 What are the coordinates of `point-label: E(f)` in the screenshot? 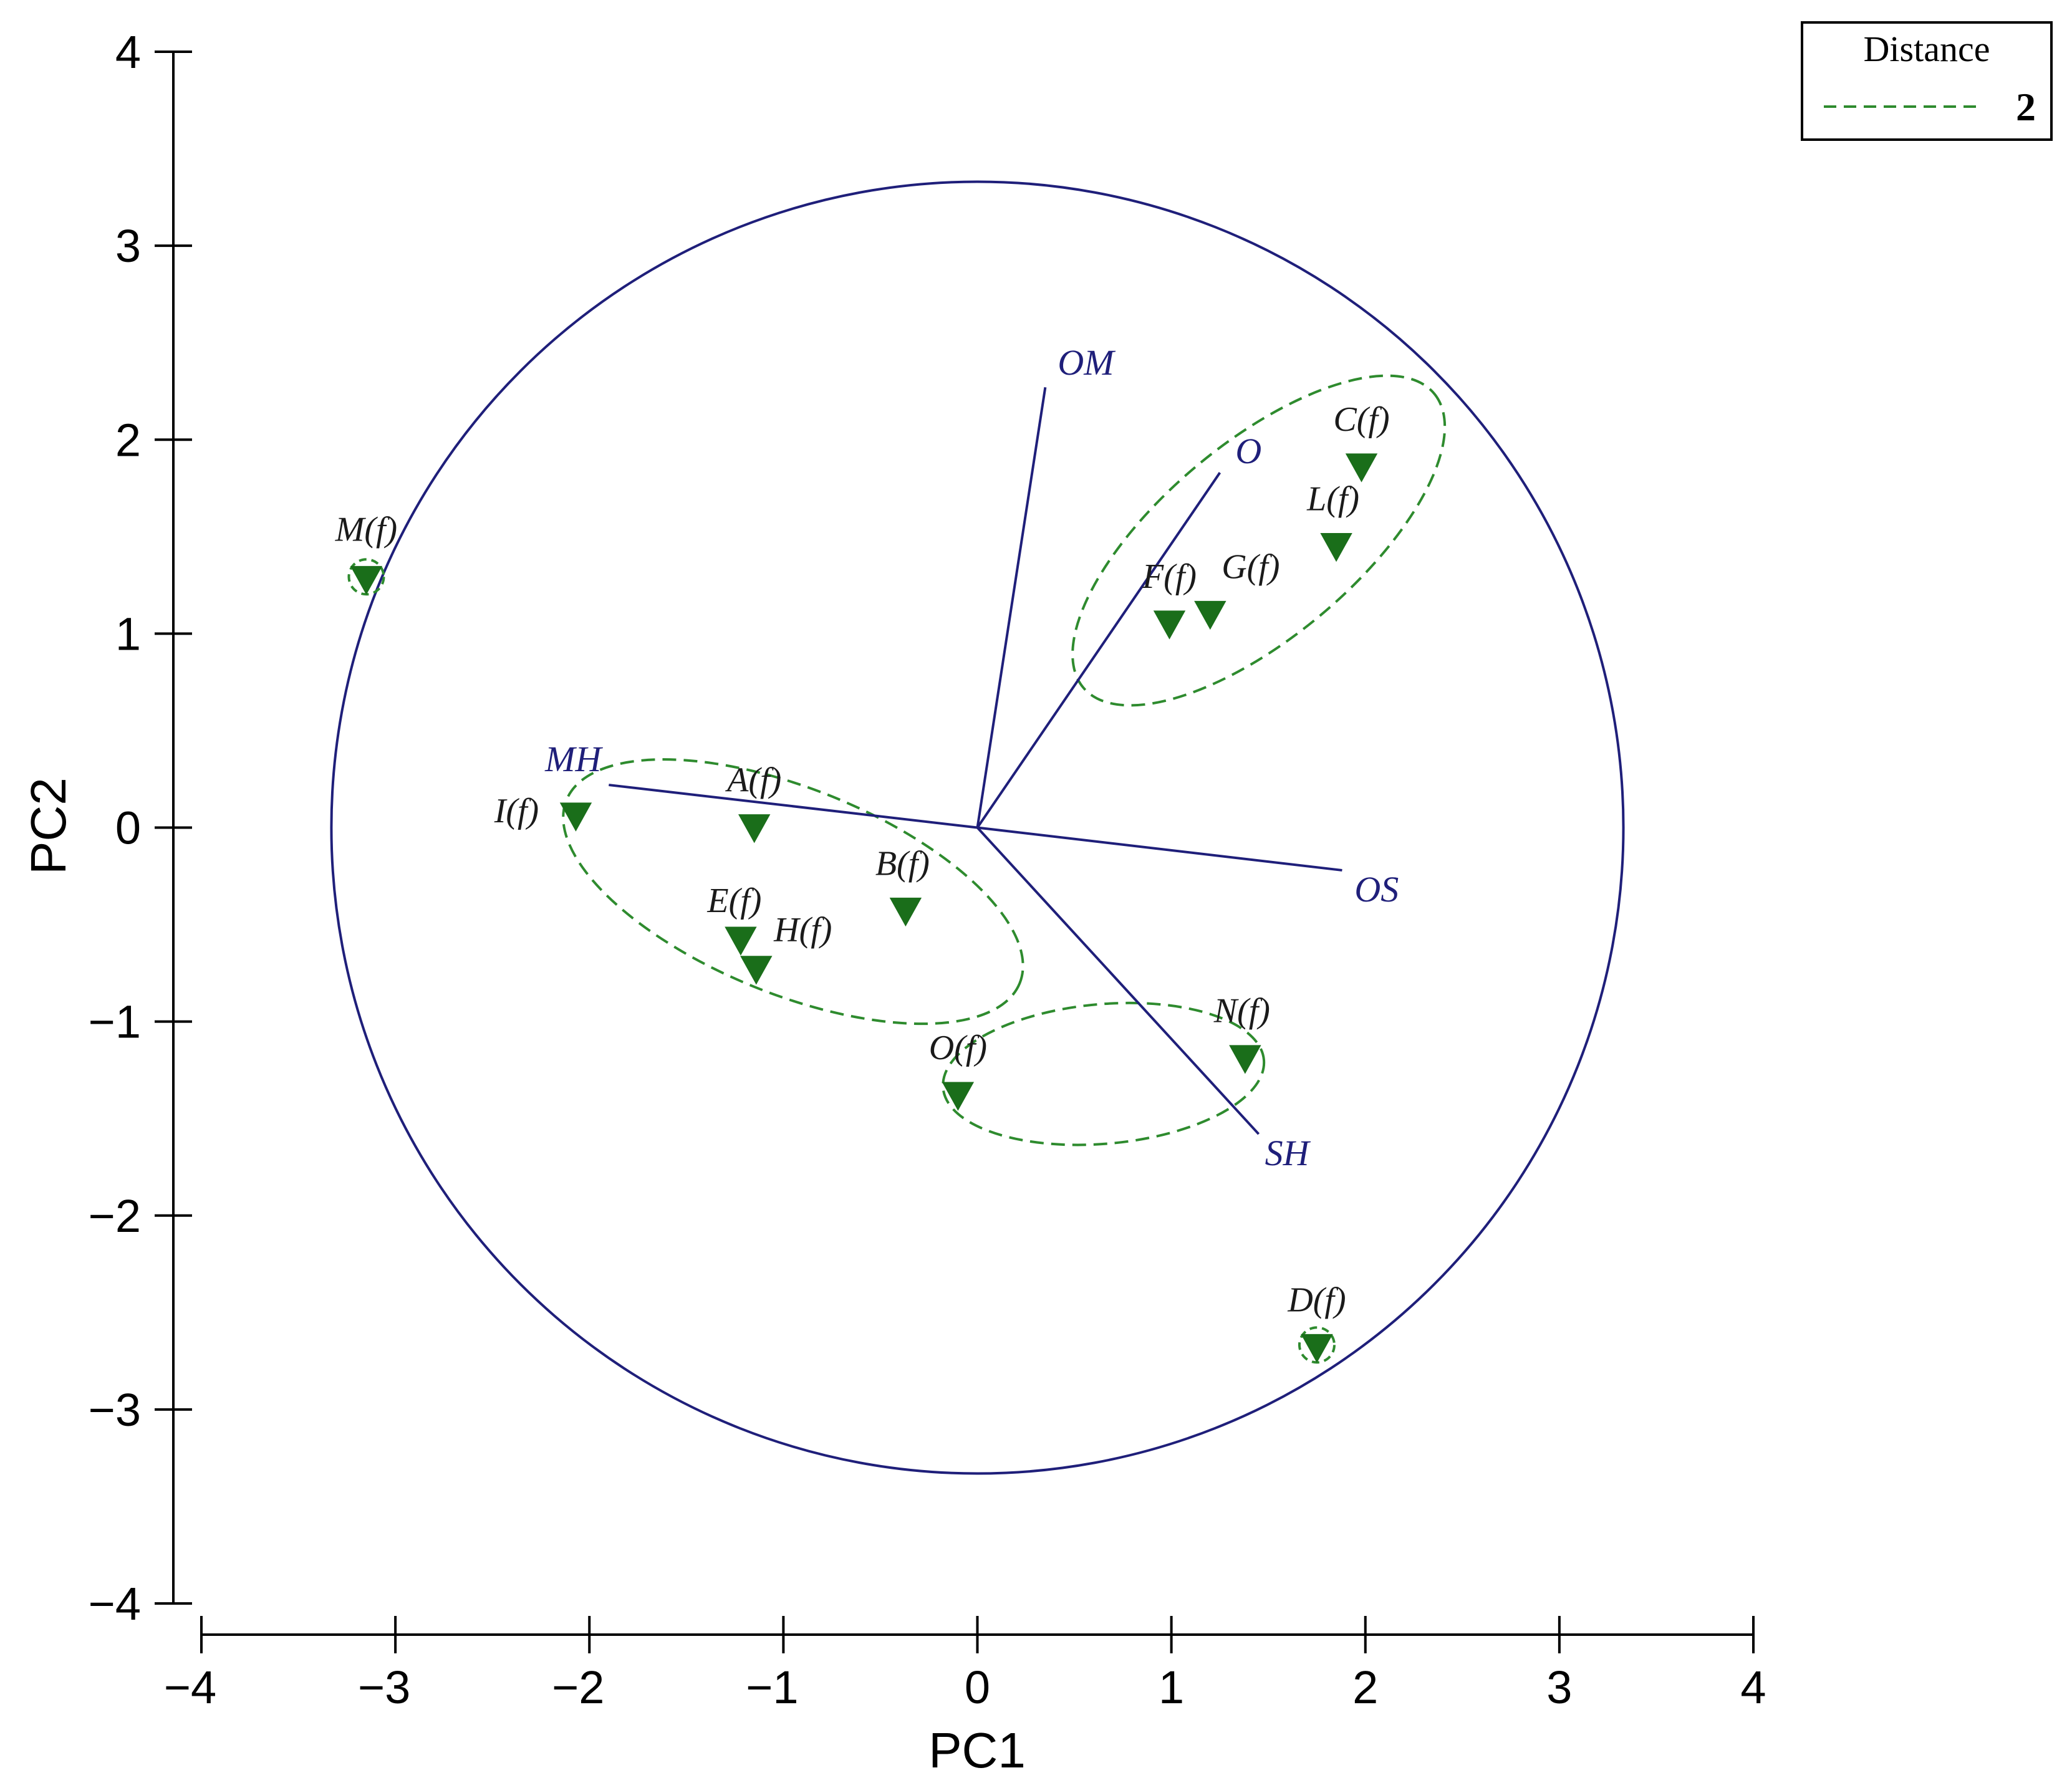 It's located at (733, 901).